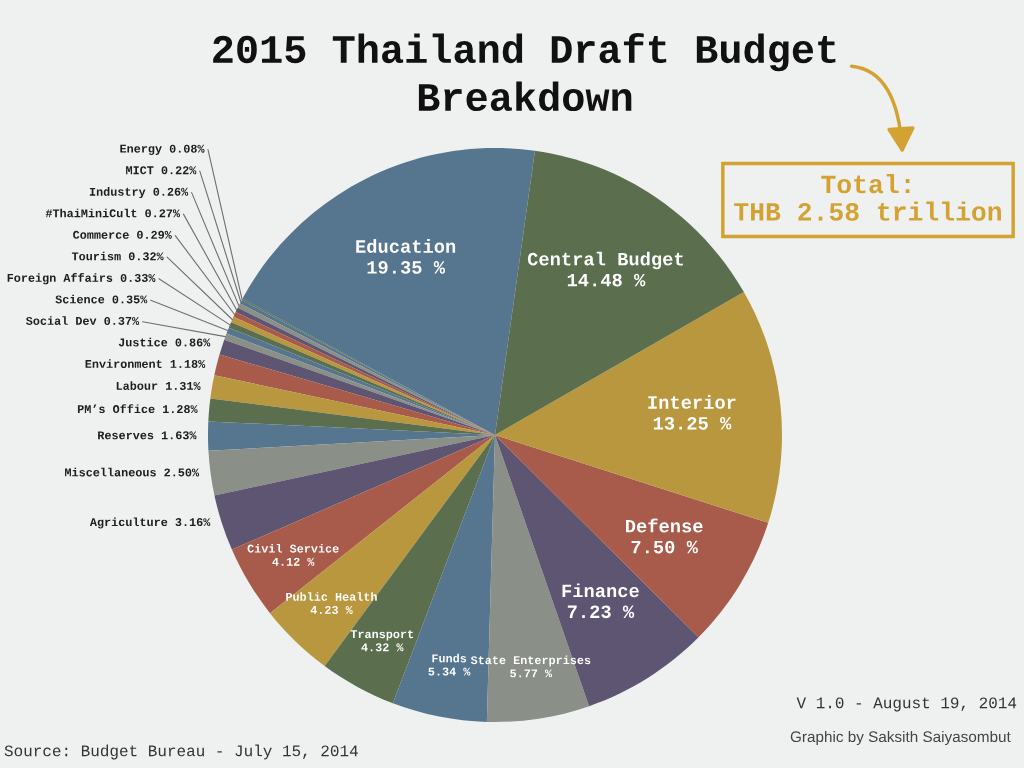 This screenshot has height=768, width=1024. Describe the element at coordinates (162, 150) in the screenshot. I see `slice-label: Energy 0.08%` at that location.